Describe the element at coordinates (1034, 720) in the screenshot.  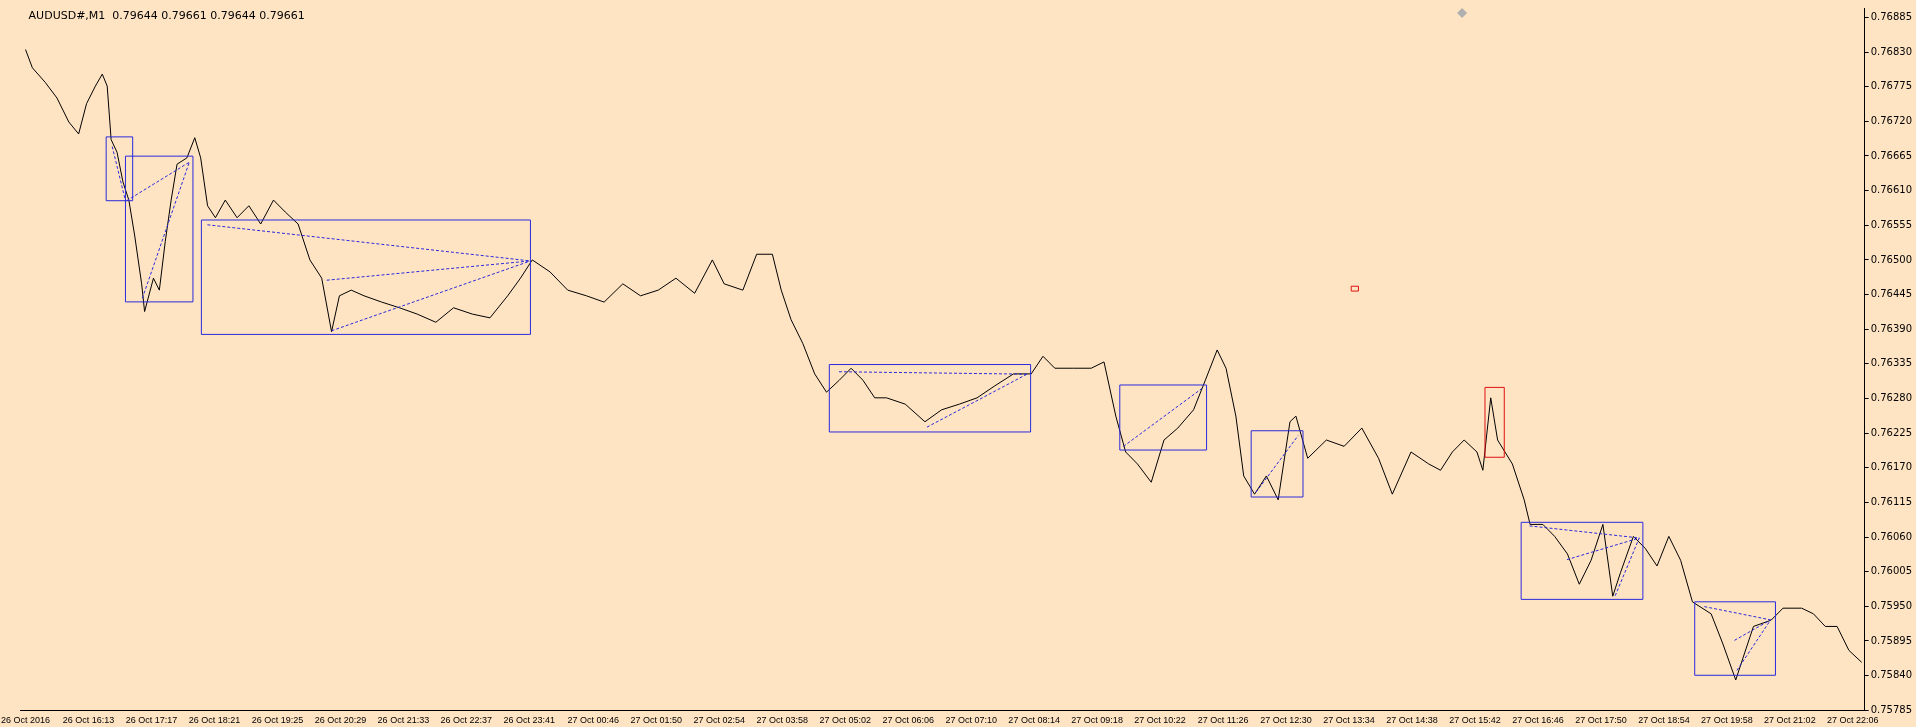
I see `x-tick-label: 27 Oct 08:14` at that location.